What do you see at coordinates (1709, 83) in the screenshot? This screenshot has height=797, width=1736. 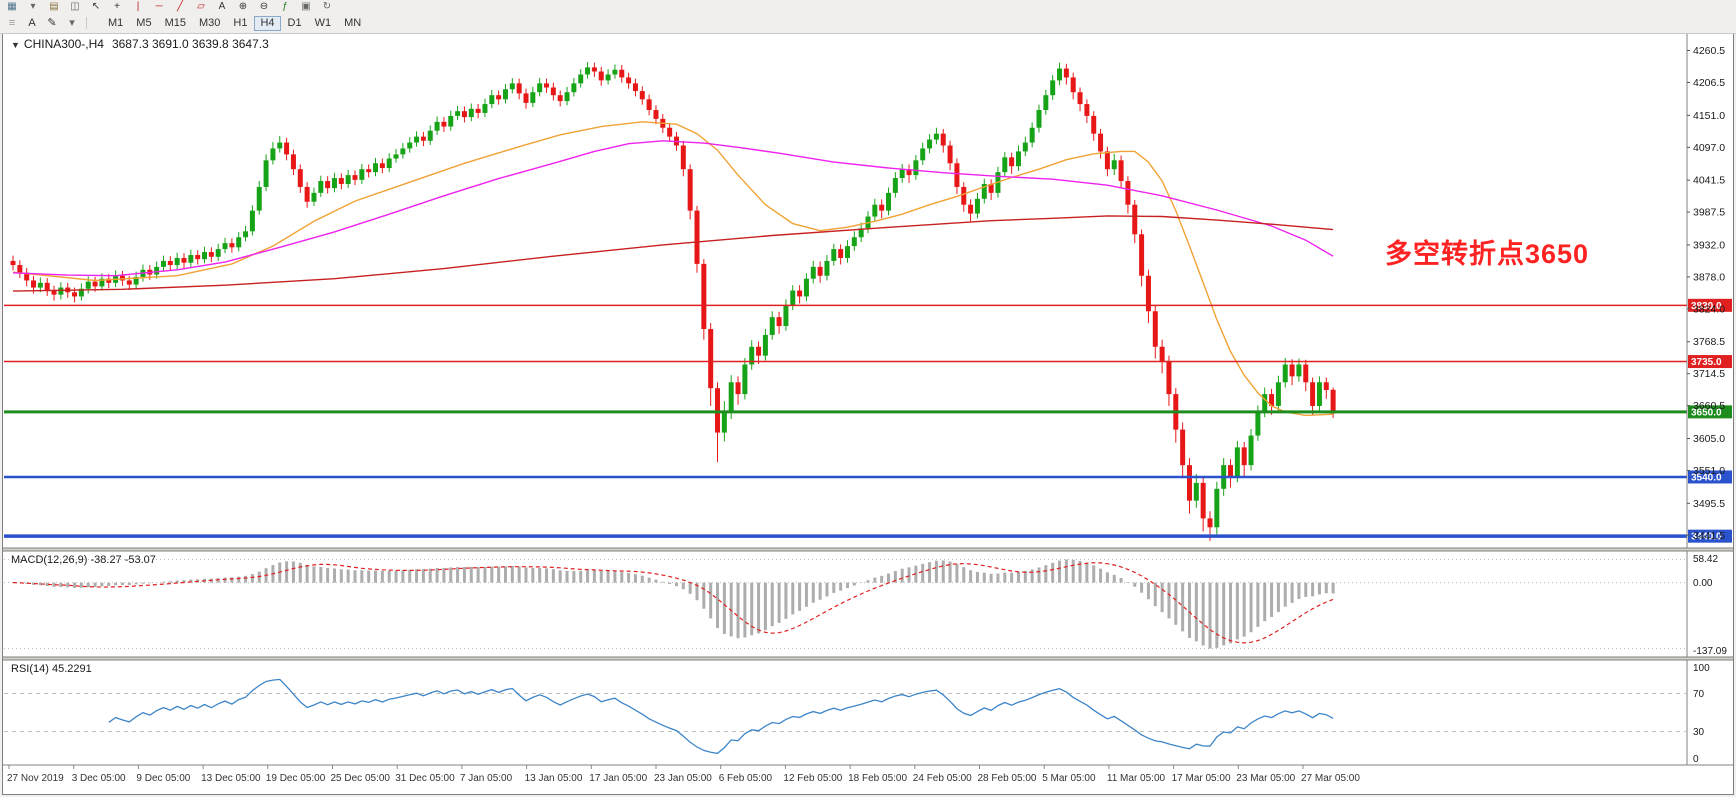 I see `price-axis-label: 4206.5` at bounding box center [1709, 83].